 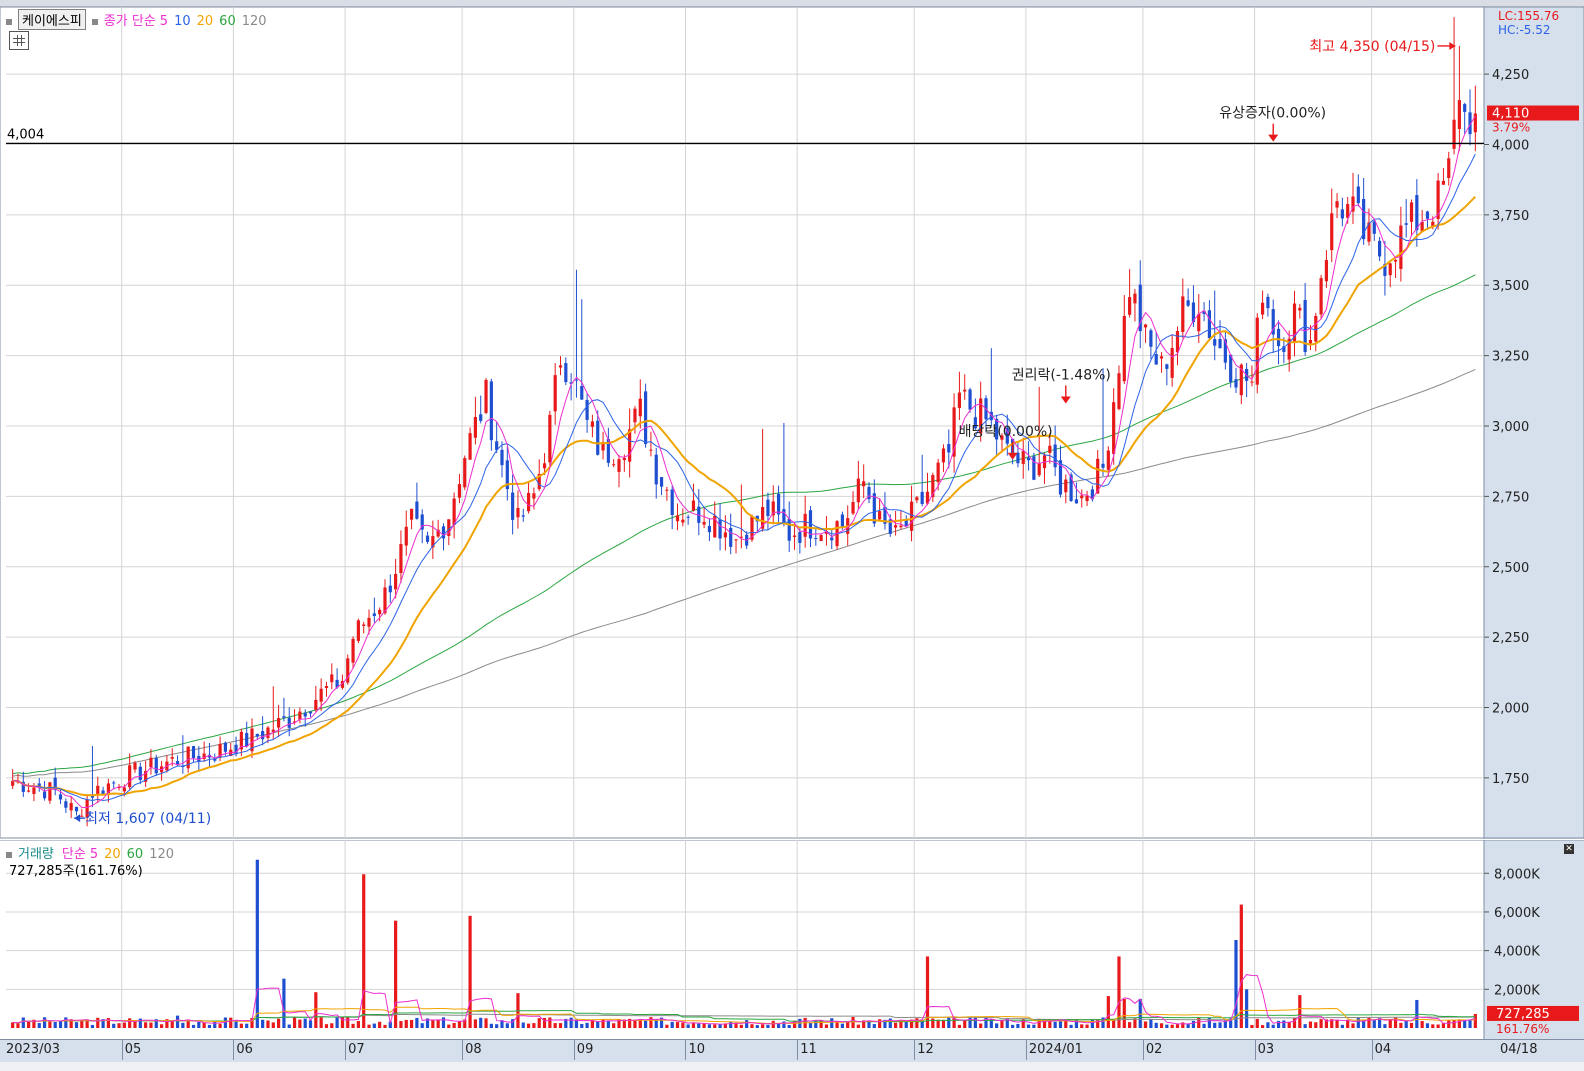 I want to click on date-tick-label: 05, so click(x=133, y=1049).